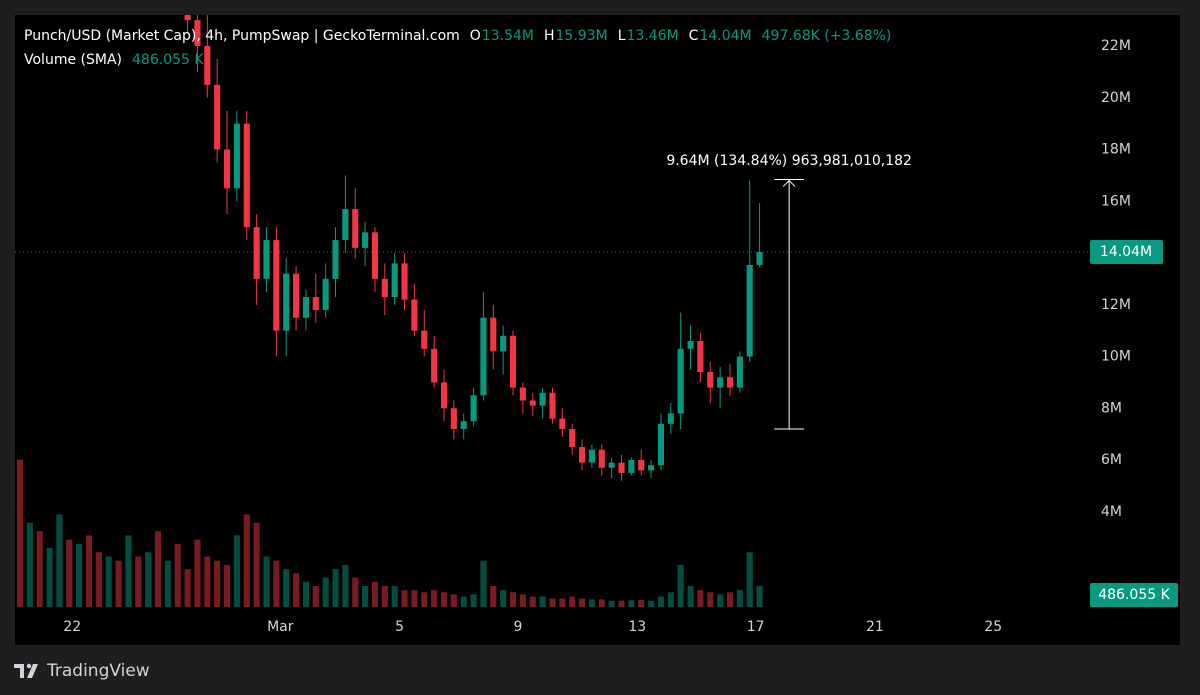  Describe the element at coordinates (517, 627) in the screenshot. I see `x-tick-label: 9` at that location.